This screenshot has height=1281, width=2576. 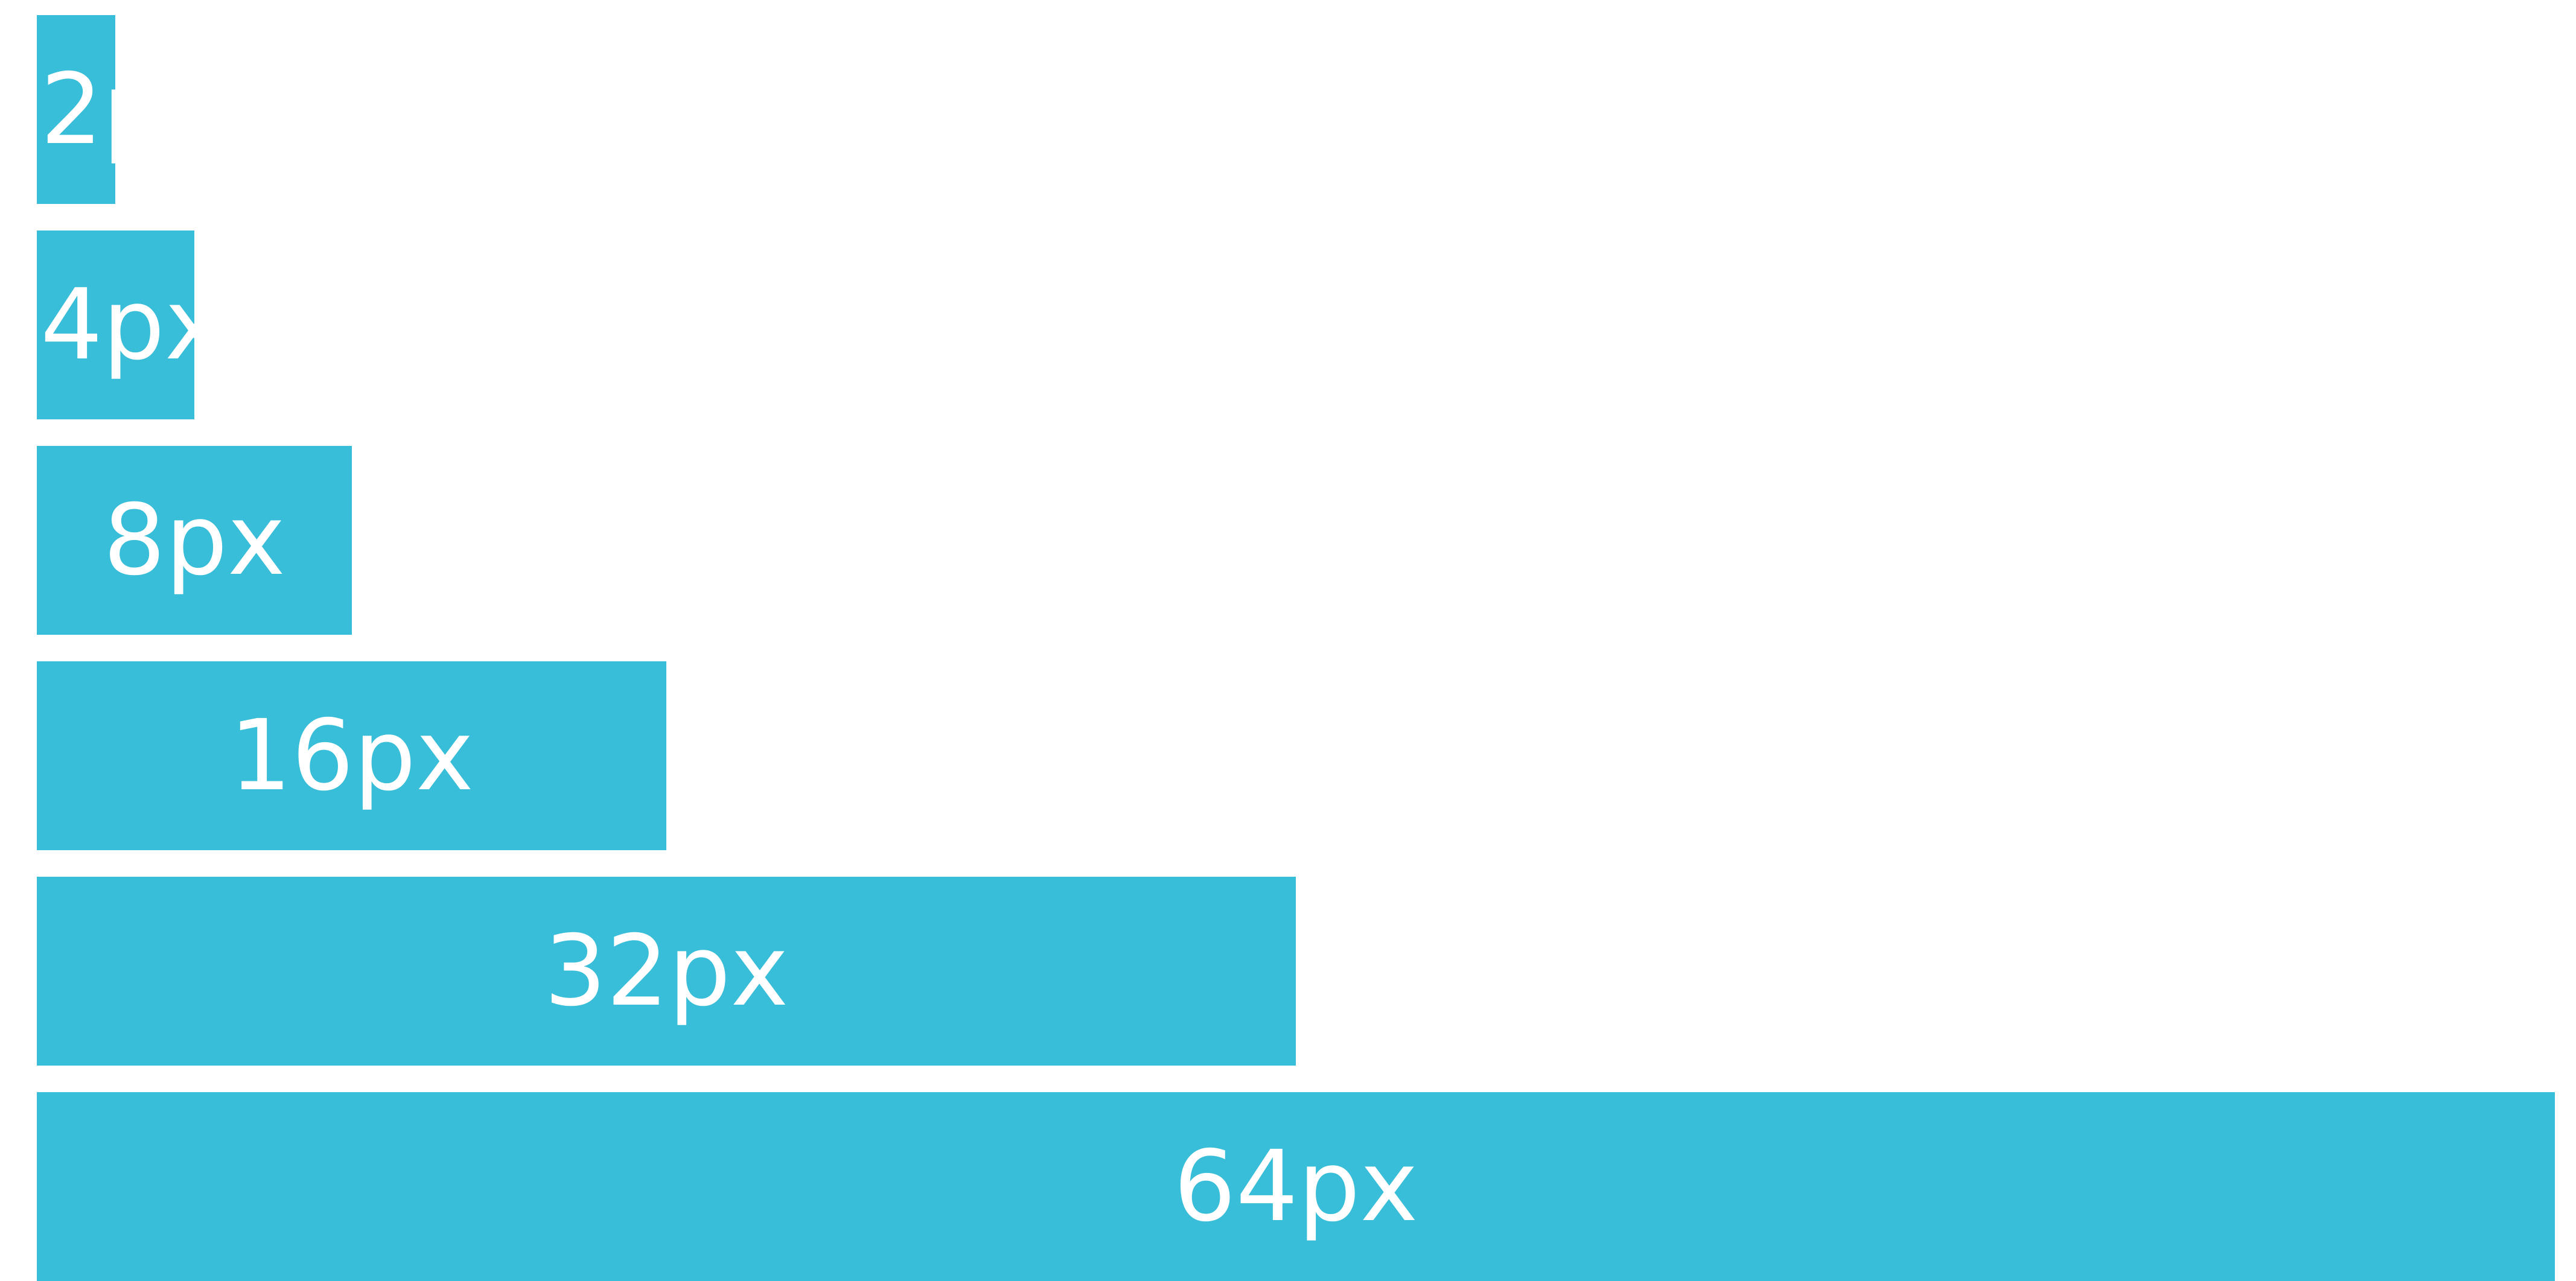 I want to click on spacing-bar-label: 2px, so click(x=77, y=109).